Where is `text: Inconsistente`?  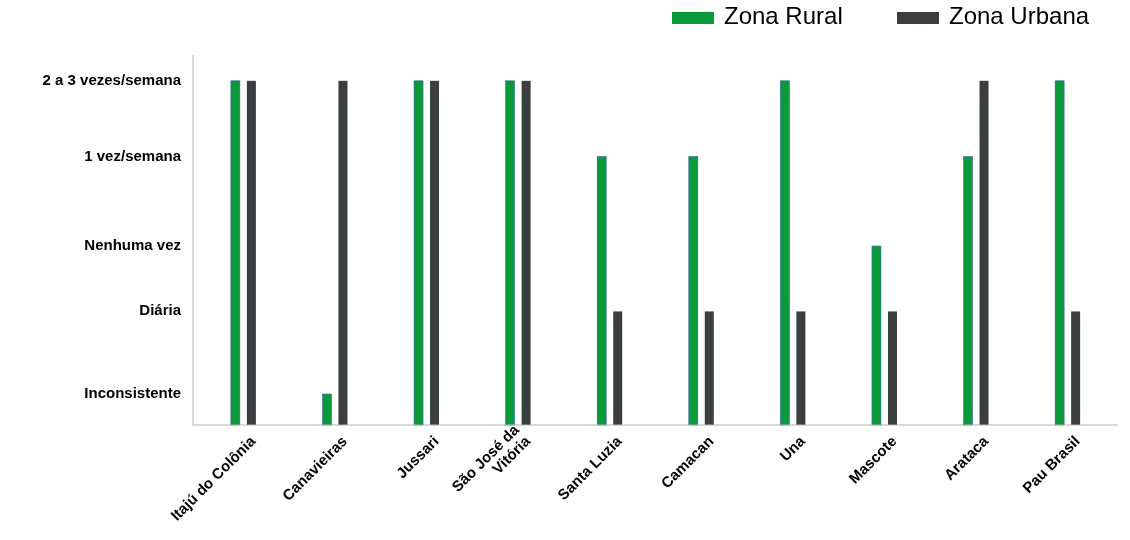
text: Inconsistente is located at coordinates (132, 392).